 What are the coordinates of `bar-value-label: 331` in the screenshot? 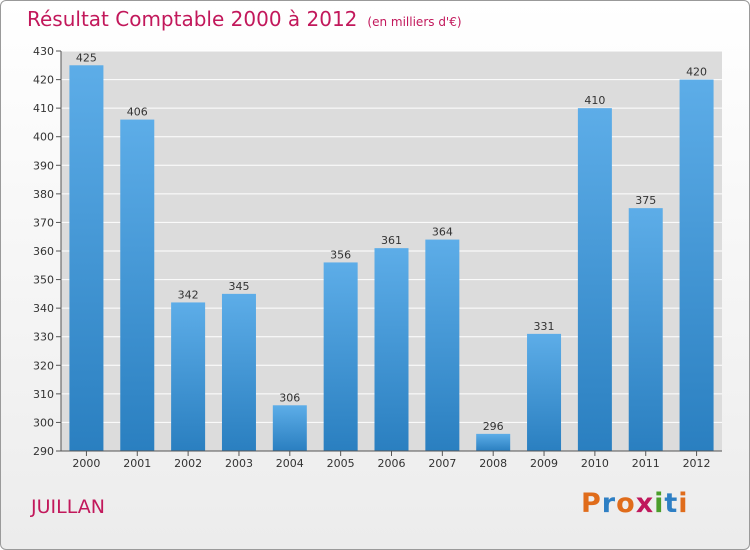 It's located at (544, 326).